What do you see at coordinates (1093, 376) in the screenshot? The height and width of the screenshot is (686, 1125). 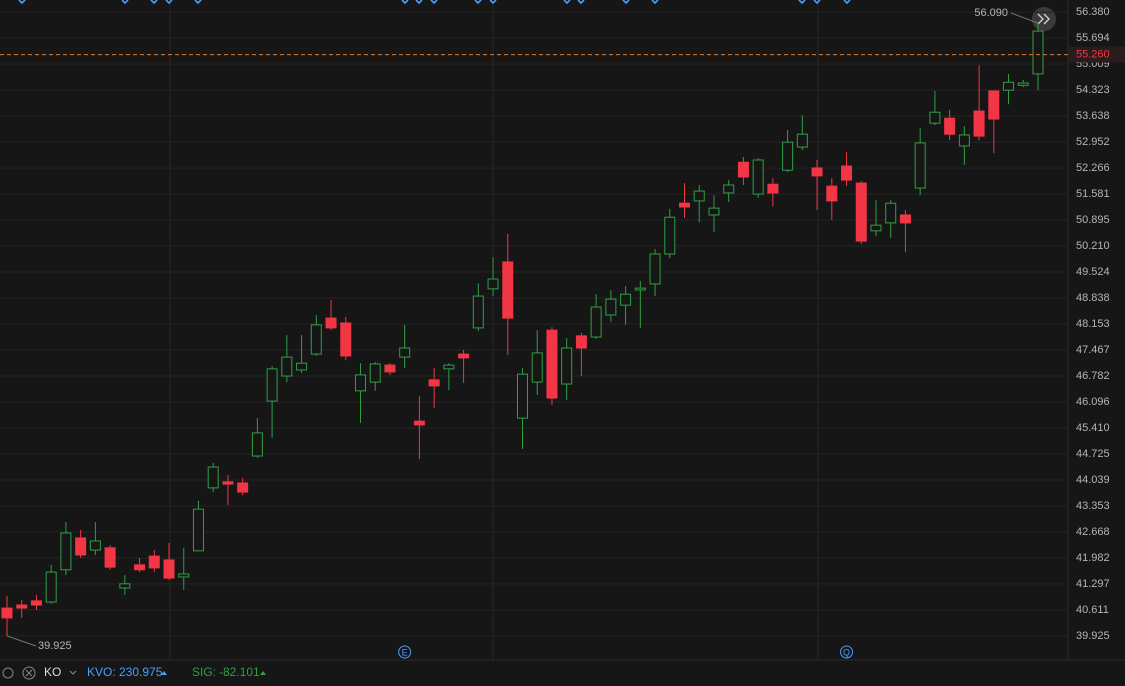 I see `y-tick-label: 46.782` at bounding box center [1093, 376].